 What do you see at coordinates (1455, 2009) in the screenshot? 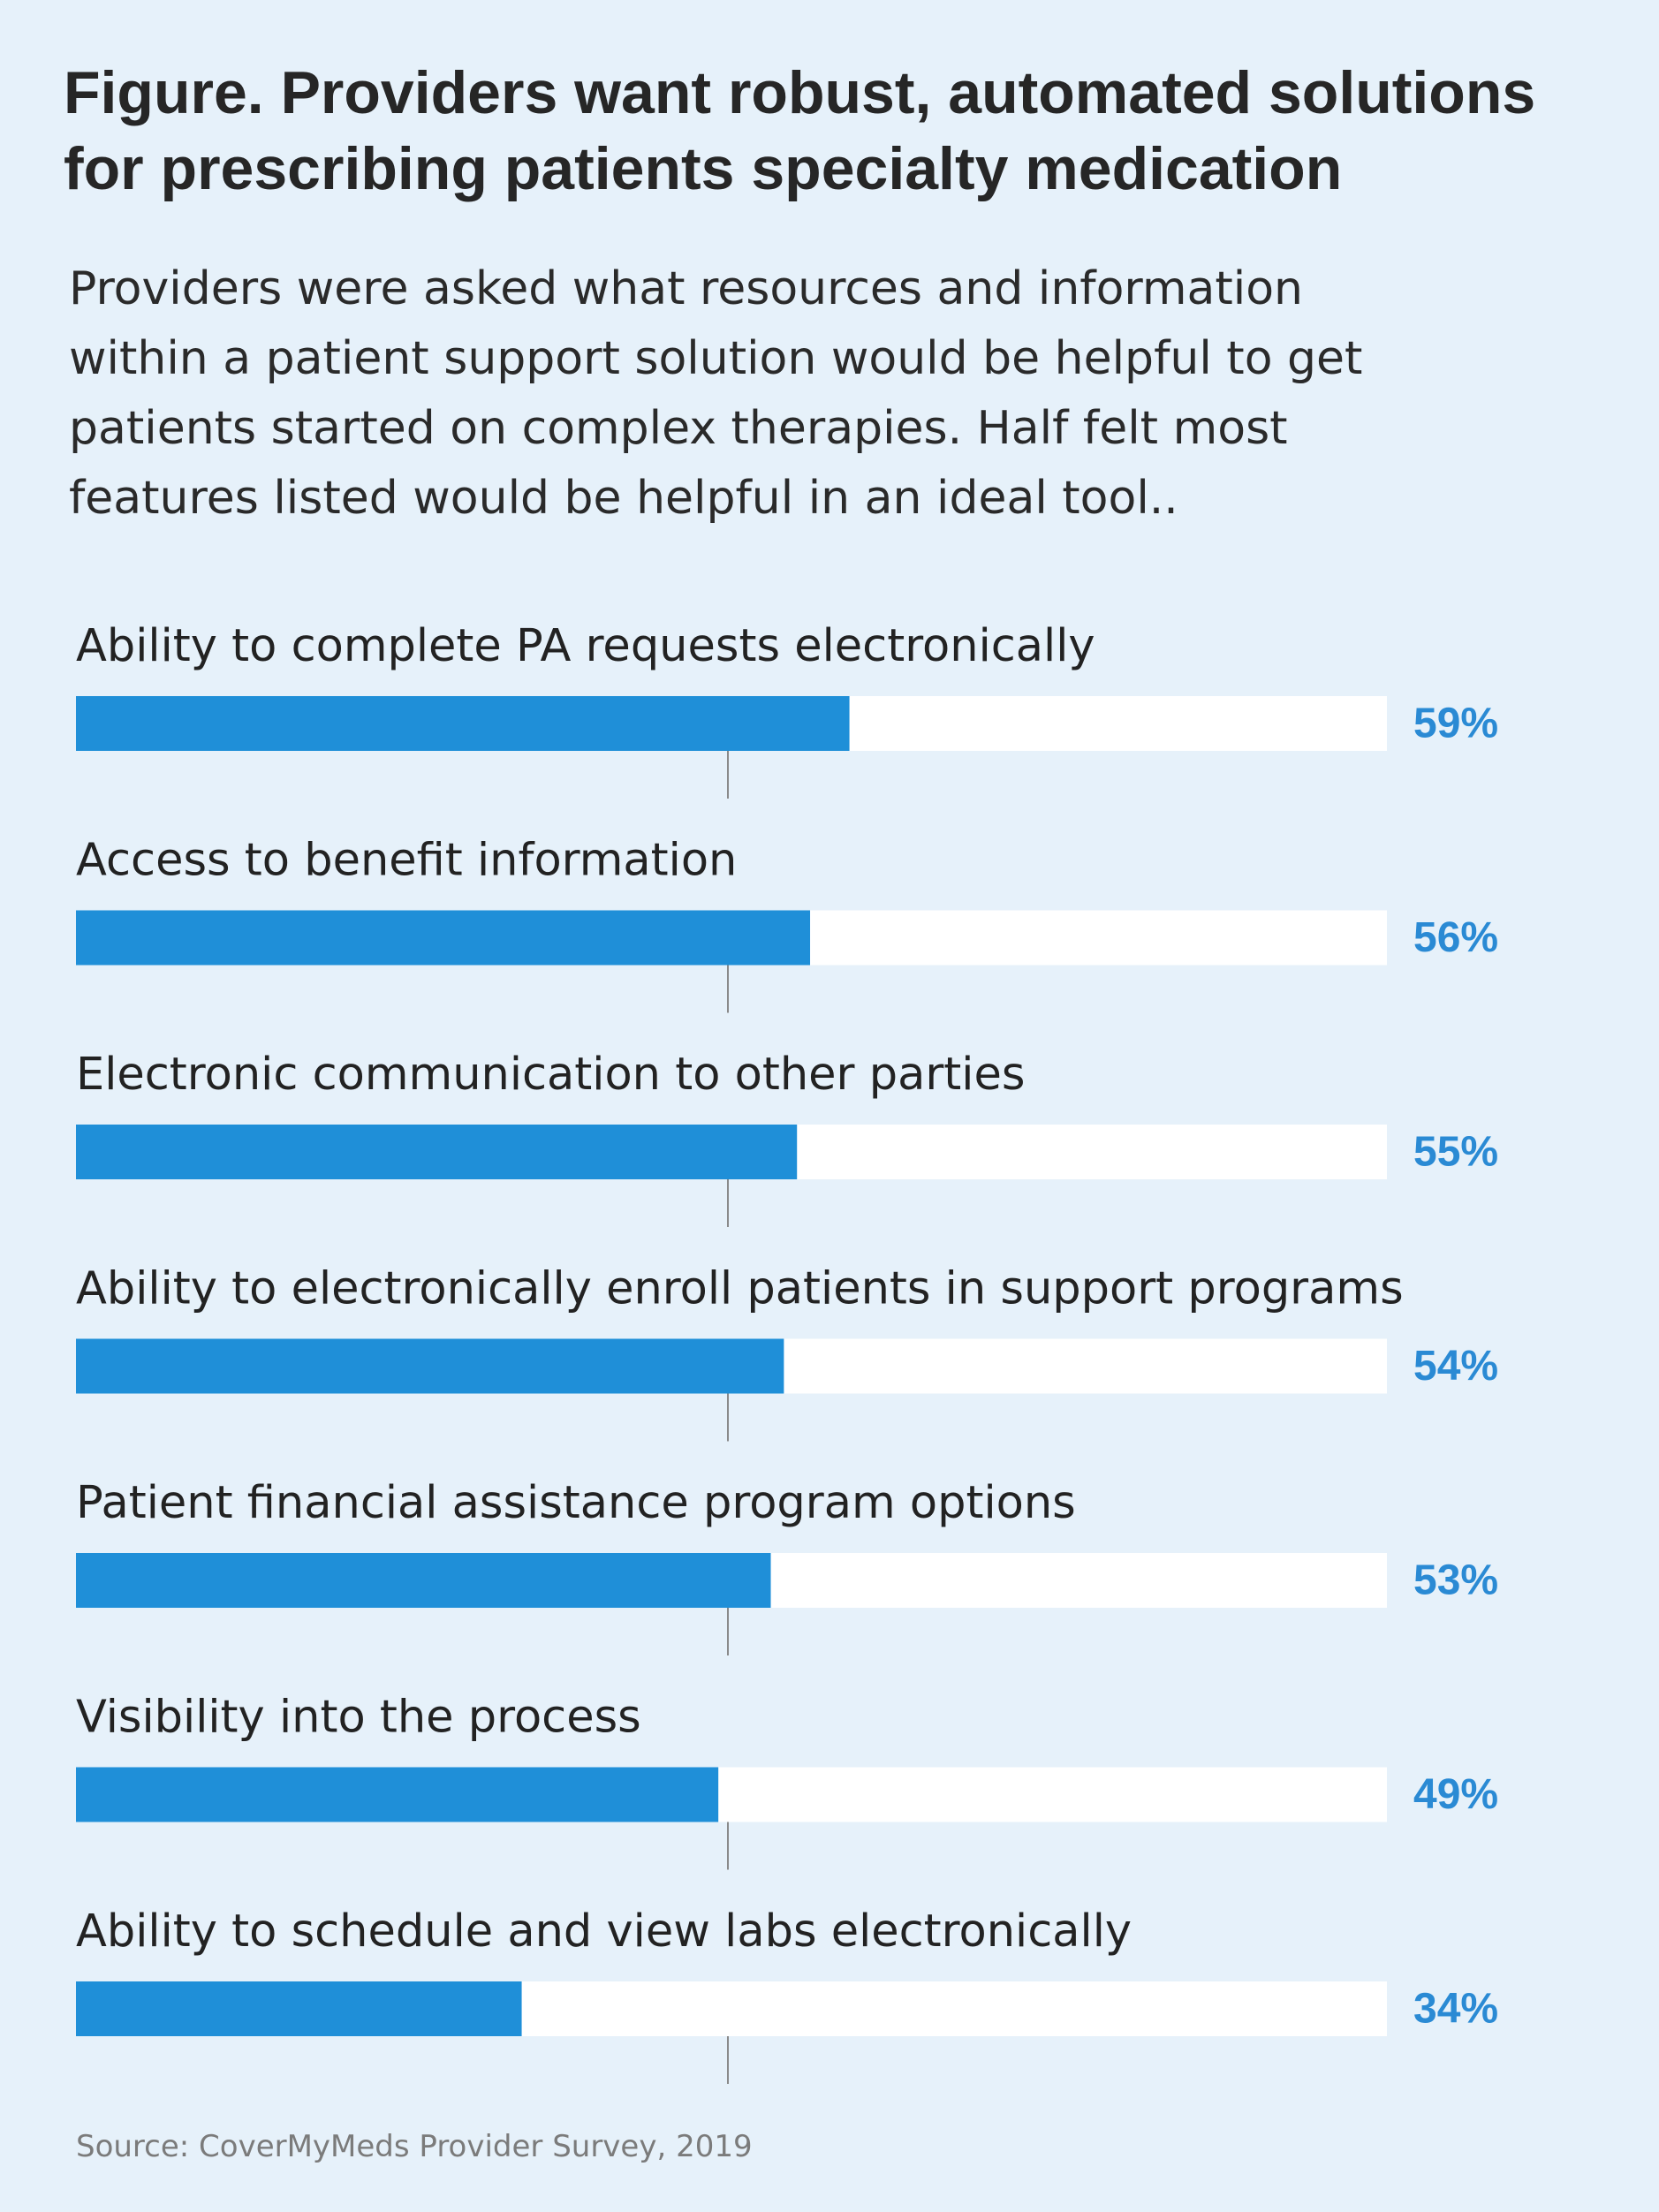
I see `value-label: 34%` at bounding box center [1455, 2009].